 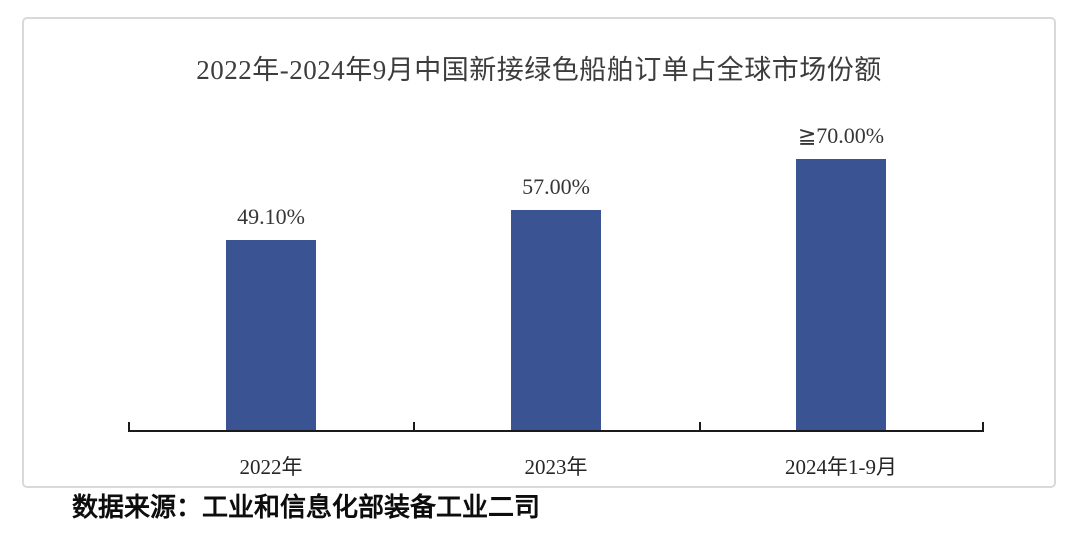 What do you see at coordinates (556, 431) in the screenshot?
I see `x-axis-line` at bounding box center [556, 431].